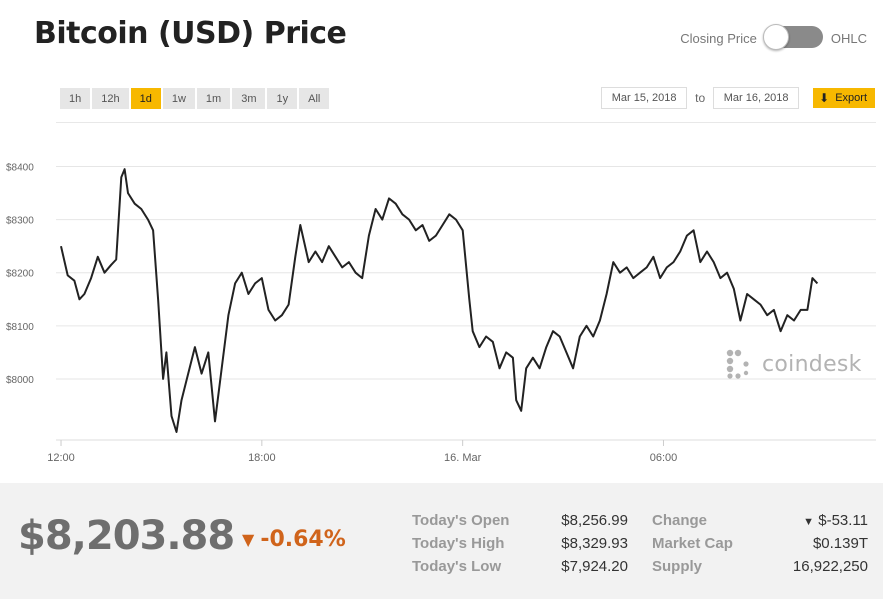 The image size is (883, 599). I want to click on chart-top-divider, so click(466, 122).